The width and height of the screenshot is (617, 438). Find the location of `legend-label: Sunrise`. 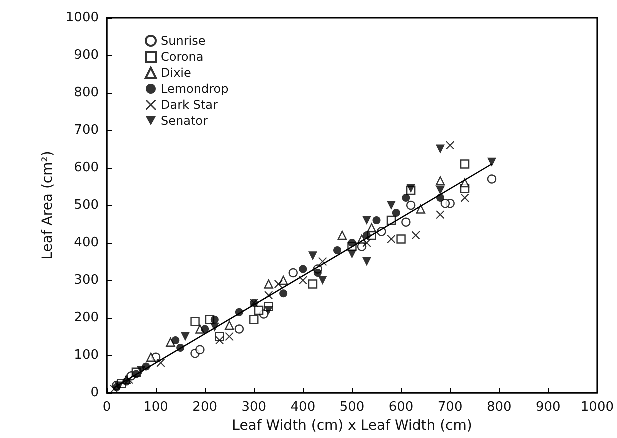

legend-label: Sunrise is located at coordinates (183, 41).